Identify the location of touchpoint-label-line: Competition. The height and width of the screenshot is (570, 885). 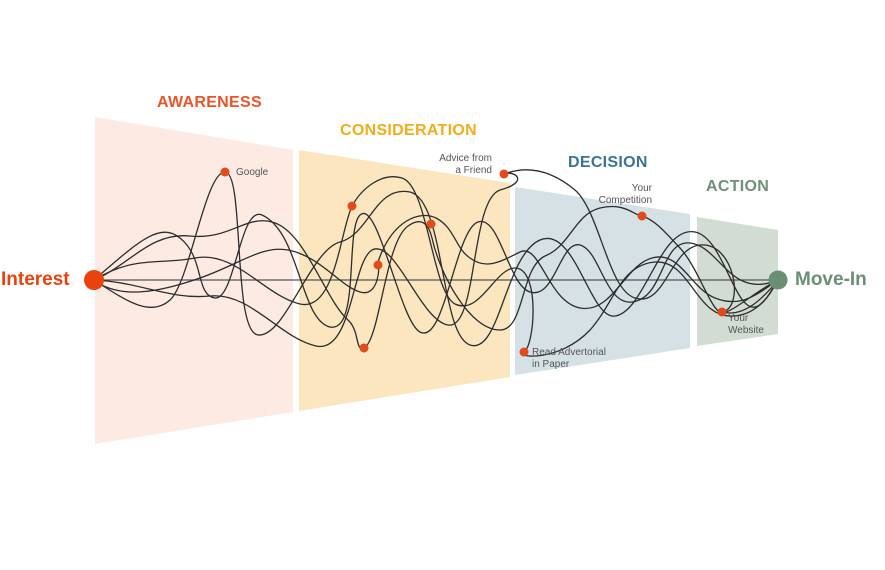
(625, 200).